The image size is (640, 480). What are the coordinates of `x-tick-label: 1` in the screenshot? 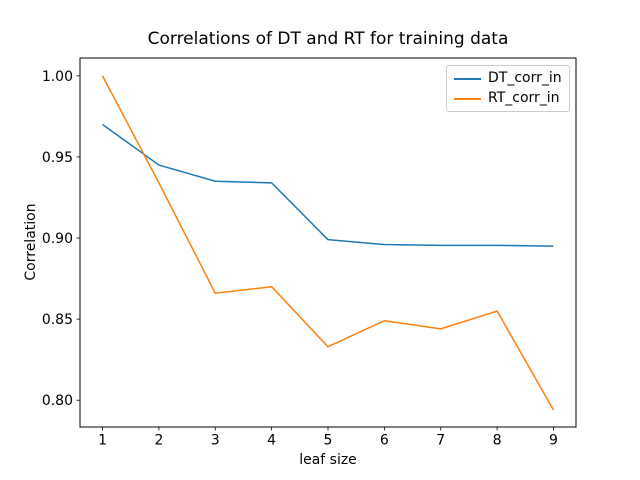 It's located at (102, 441).